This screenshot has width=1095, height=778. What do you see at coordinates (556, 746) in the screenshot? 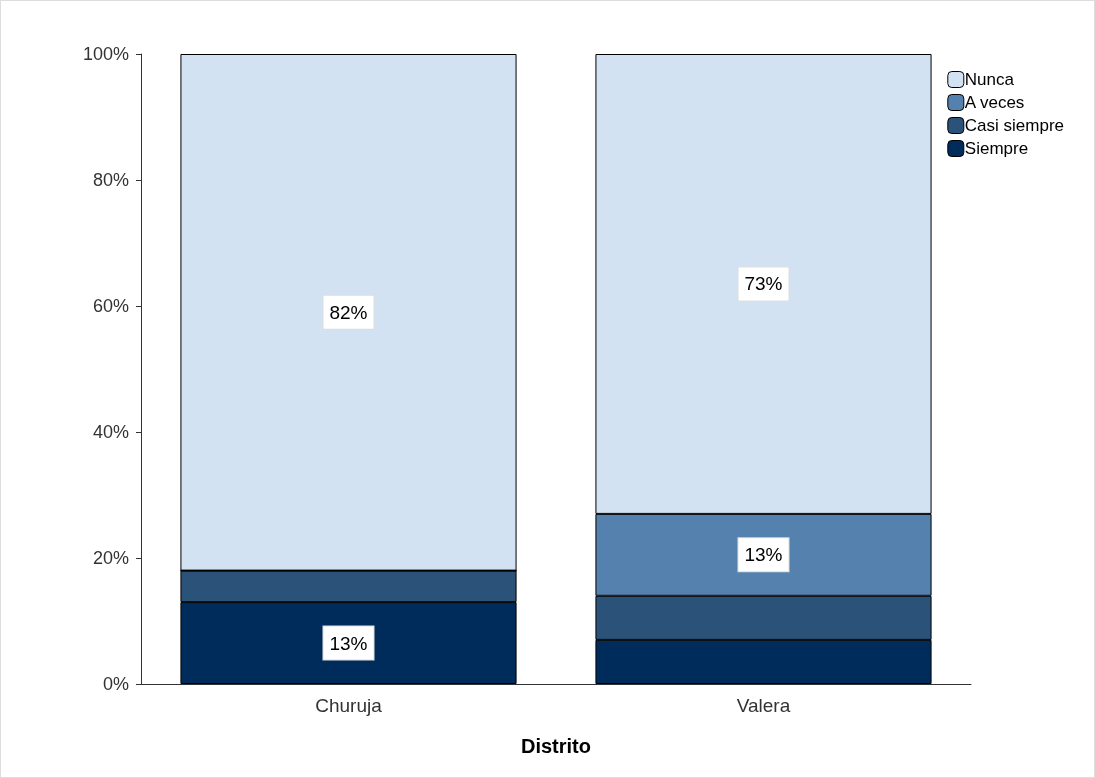
I see `x-axis-title: Distrito` at bounding box center [556, 746].